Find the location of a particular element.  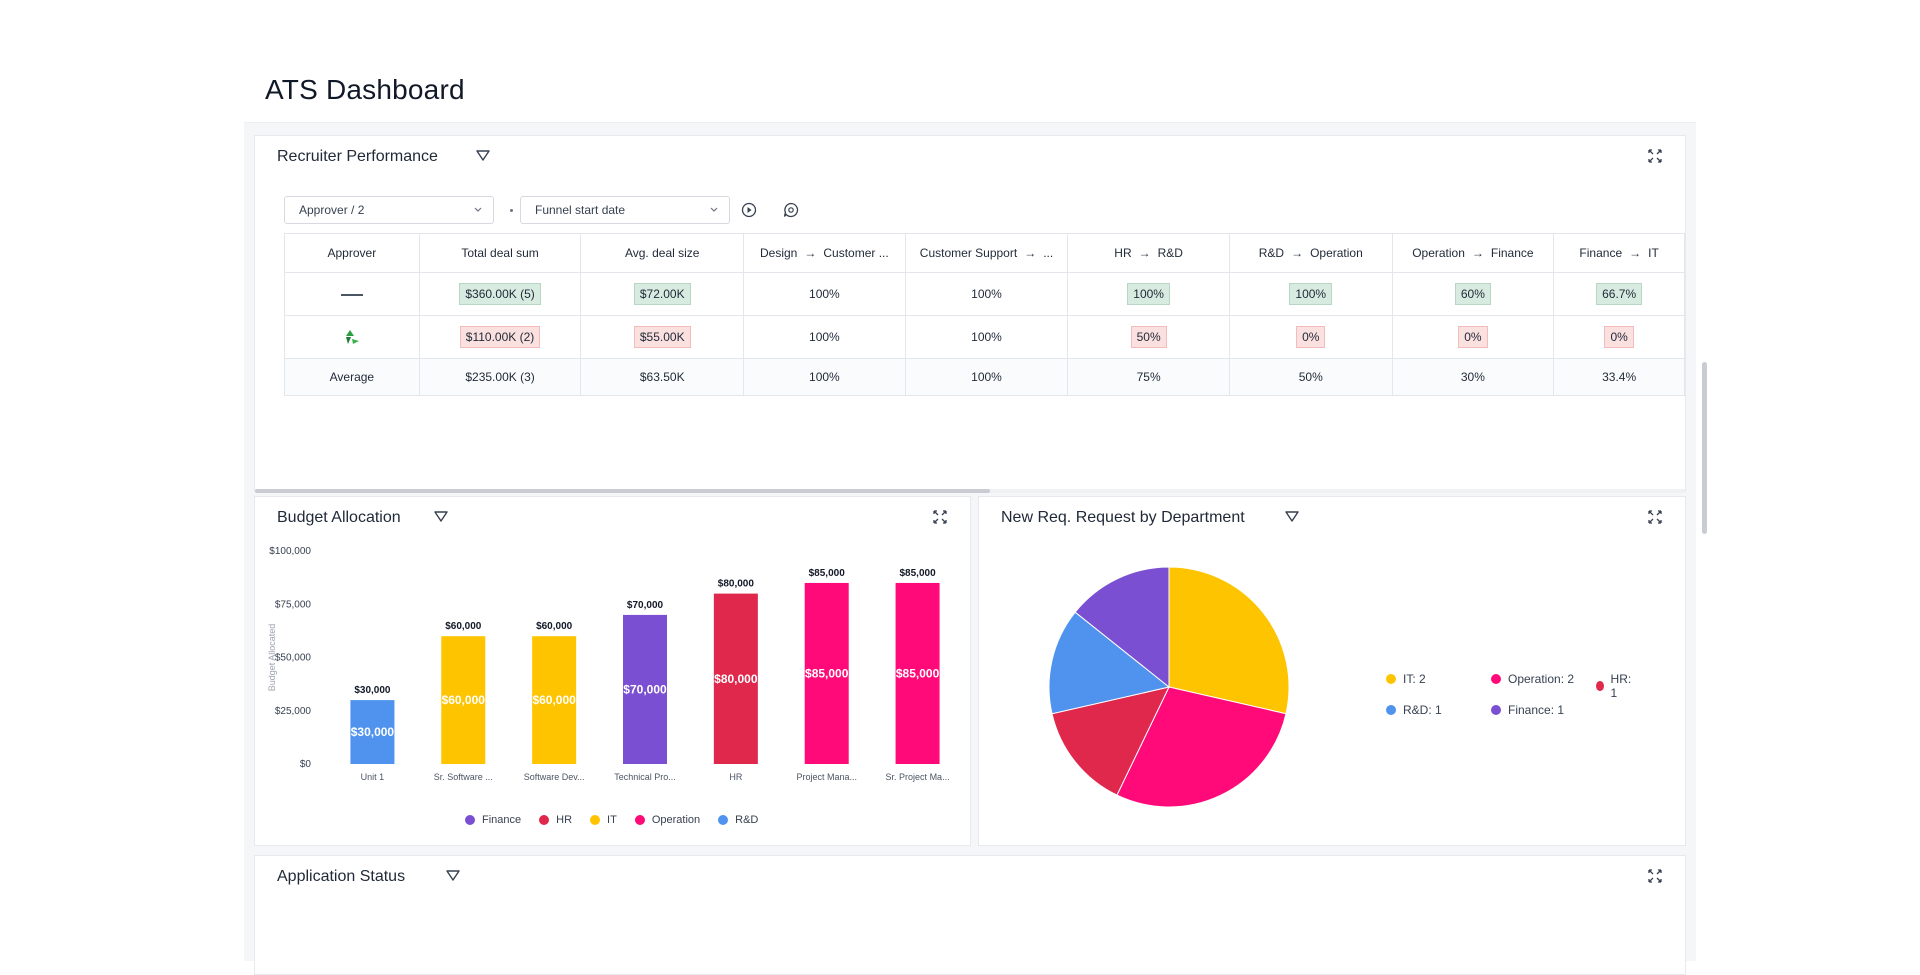

bar-value-label: $70,000 is located at coordinates (645, 605).